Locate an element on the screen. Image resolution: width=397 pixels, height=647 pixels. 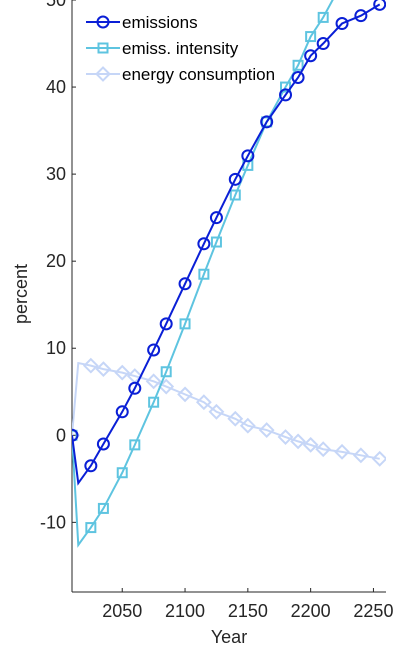
series-energy-consumption is located at coordinates (229, 412).